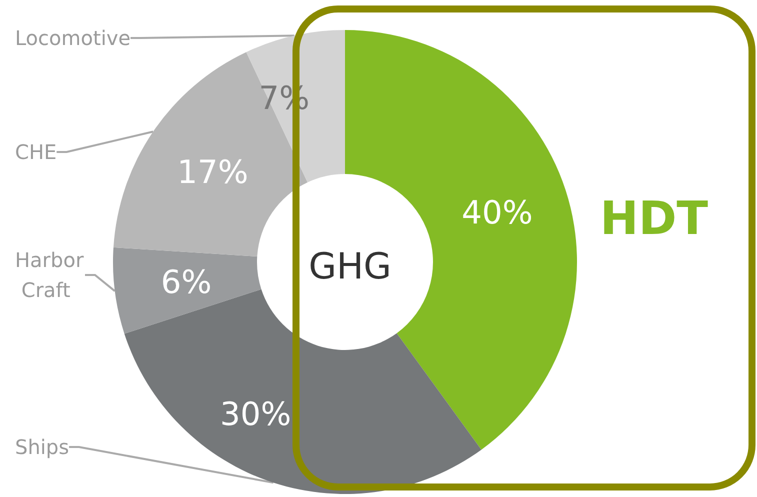 The height and width of the screenshot is (497, 757). I want to click on text: GHG, so click(350, 267).